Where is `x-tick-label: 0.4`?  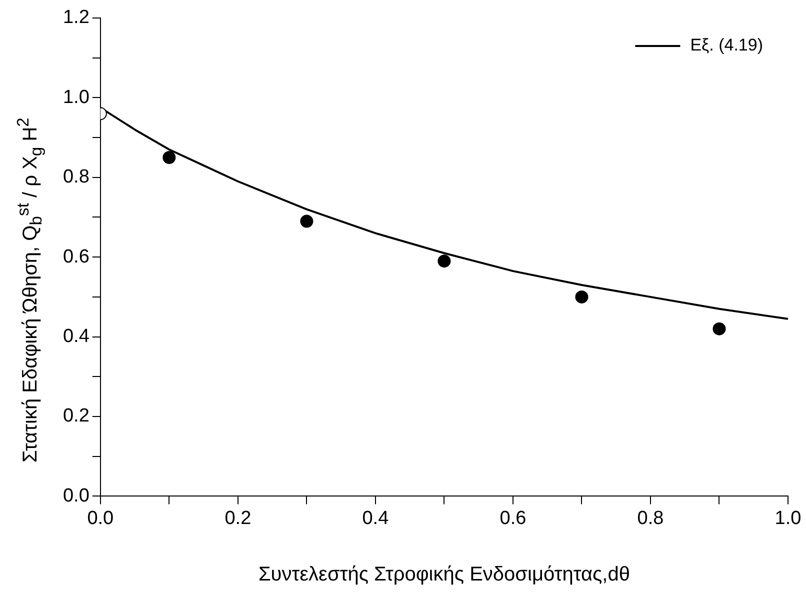
x-tick-label: 0.4 is located at coordinates (376, 518).